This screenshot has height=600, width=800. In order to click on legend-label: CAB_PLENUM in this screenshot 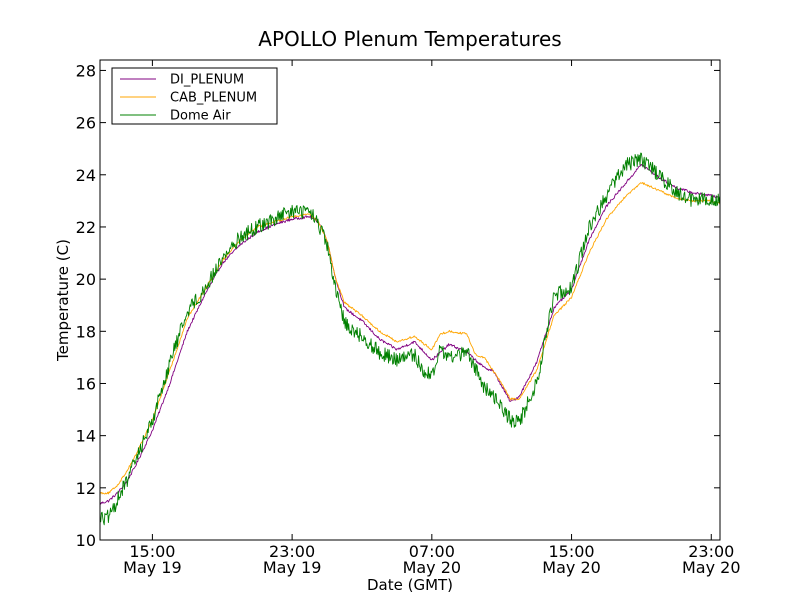, I will do `click(213, 98)`.